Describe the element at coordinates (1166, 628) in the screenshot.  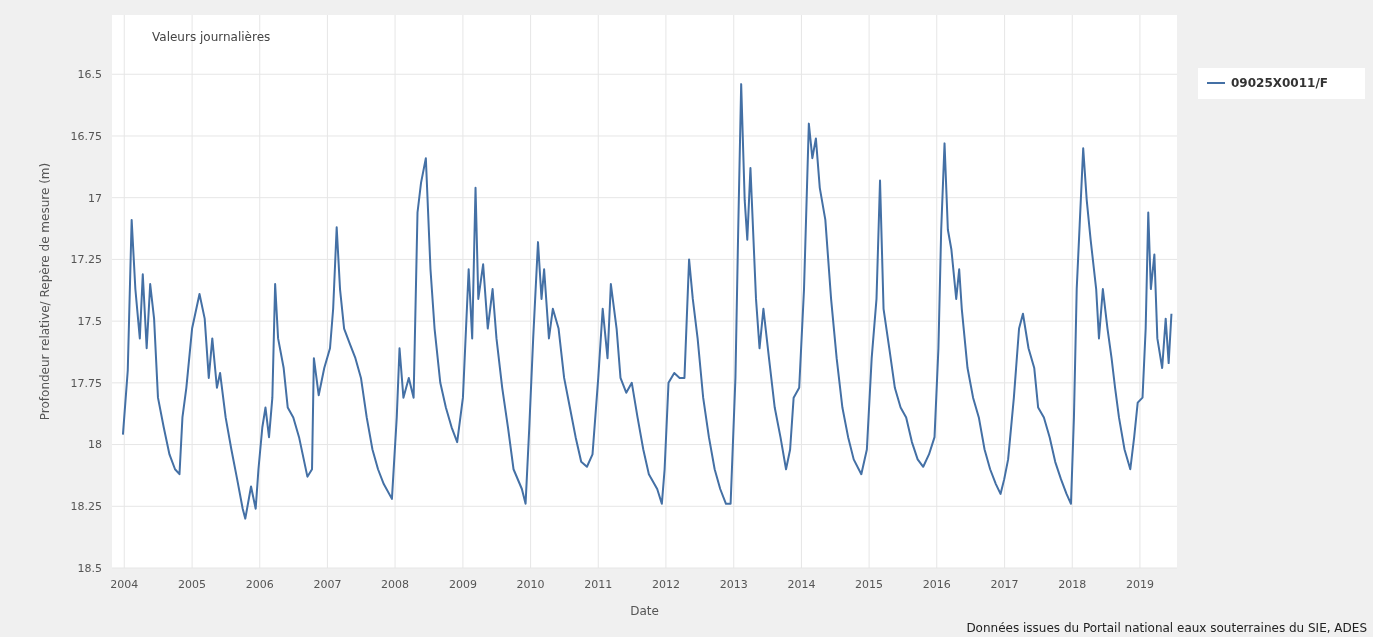
I see `text: Données issues du Portail national eaux souterraines du SIE, ADES` at that location.